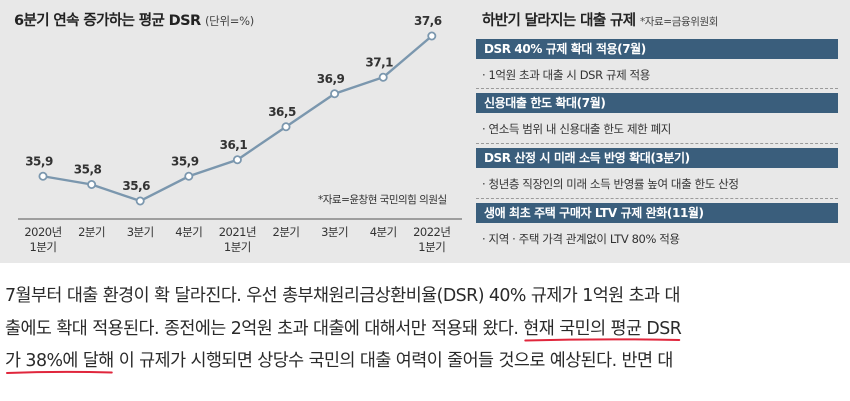 Image resolution: width=850 pixels, height=401 pixels. Describe the element at coordinates (610, 184) in the screenshot. I see `regulation-detail-3: · 청년층 직장인의 미래 소득 반영률 높여 대출 한도 산정` at that location.